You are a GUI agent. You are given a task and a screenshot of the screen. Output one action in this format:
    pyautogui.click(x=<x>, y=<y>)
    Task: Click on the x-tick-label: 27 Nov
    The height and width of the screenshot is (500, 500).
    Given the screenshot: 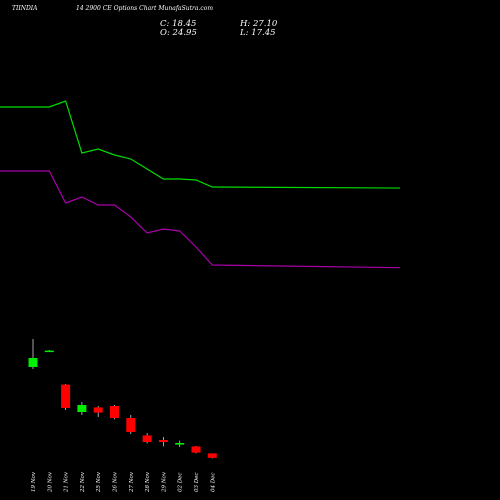 What is the action you would take?
    pyautogui.click(x=132, y=482)
    